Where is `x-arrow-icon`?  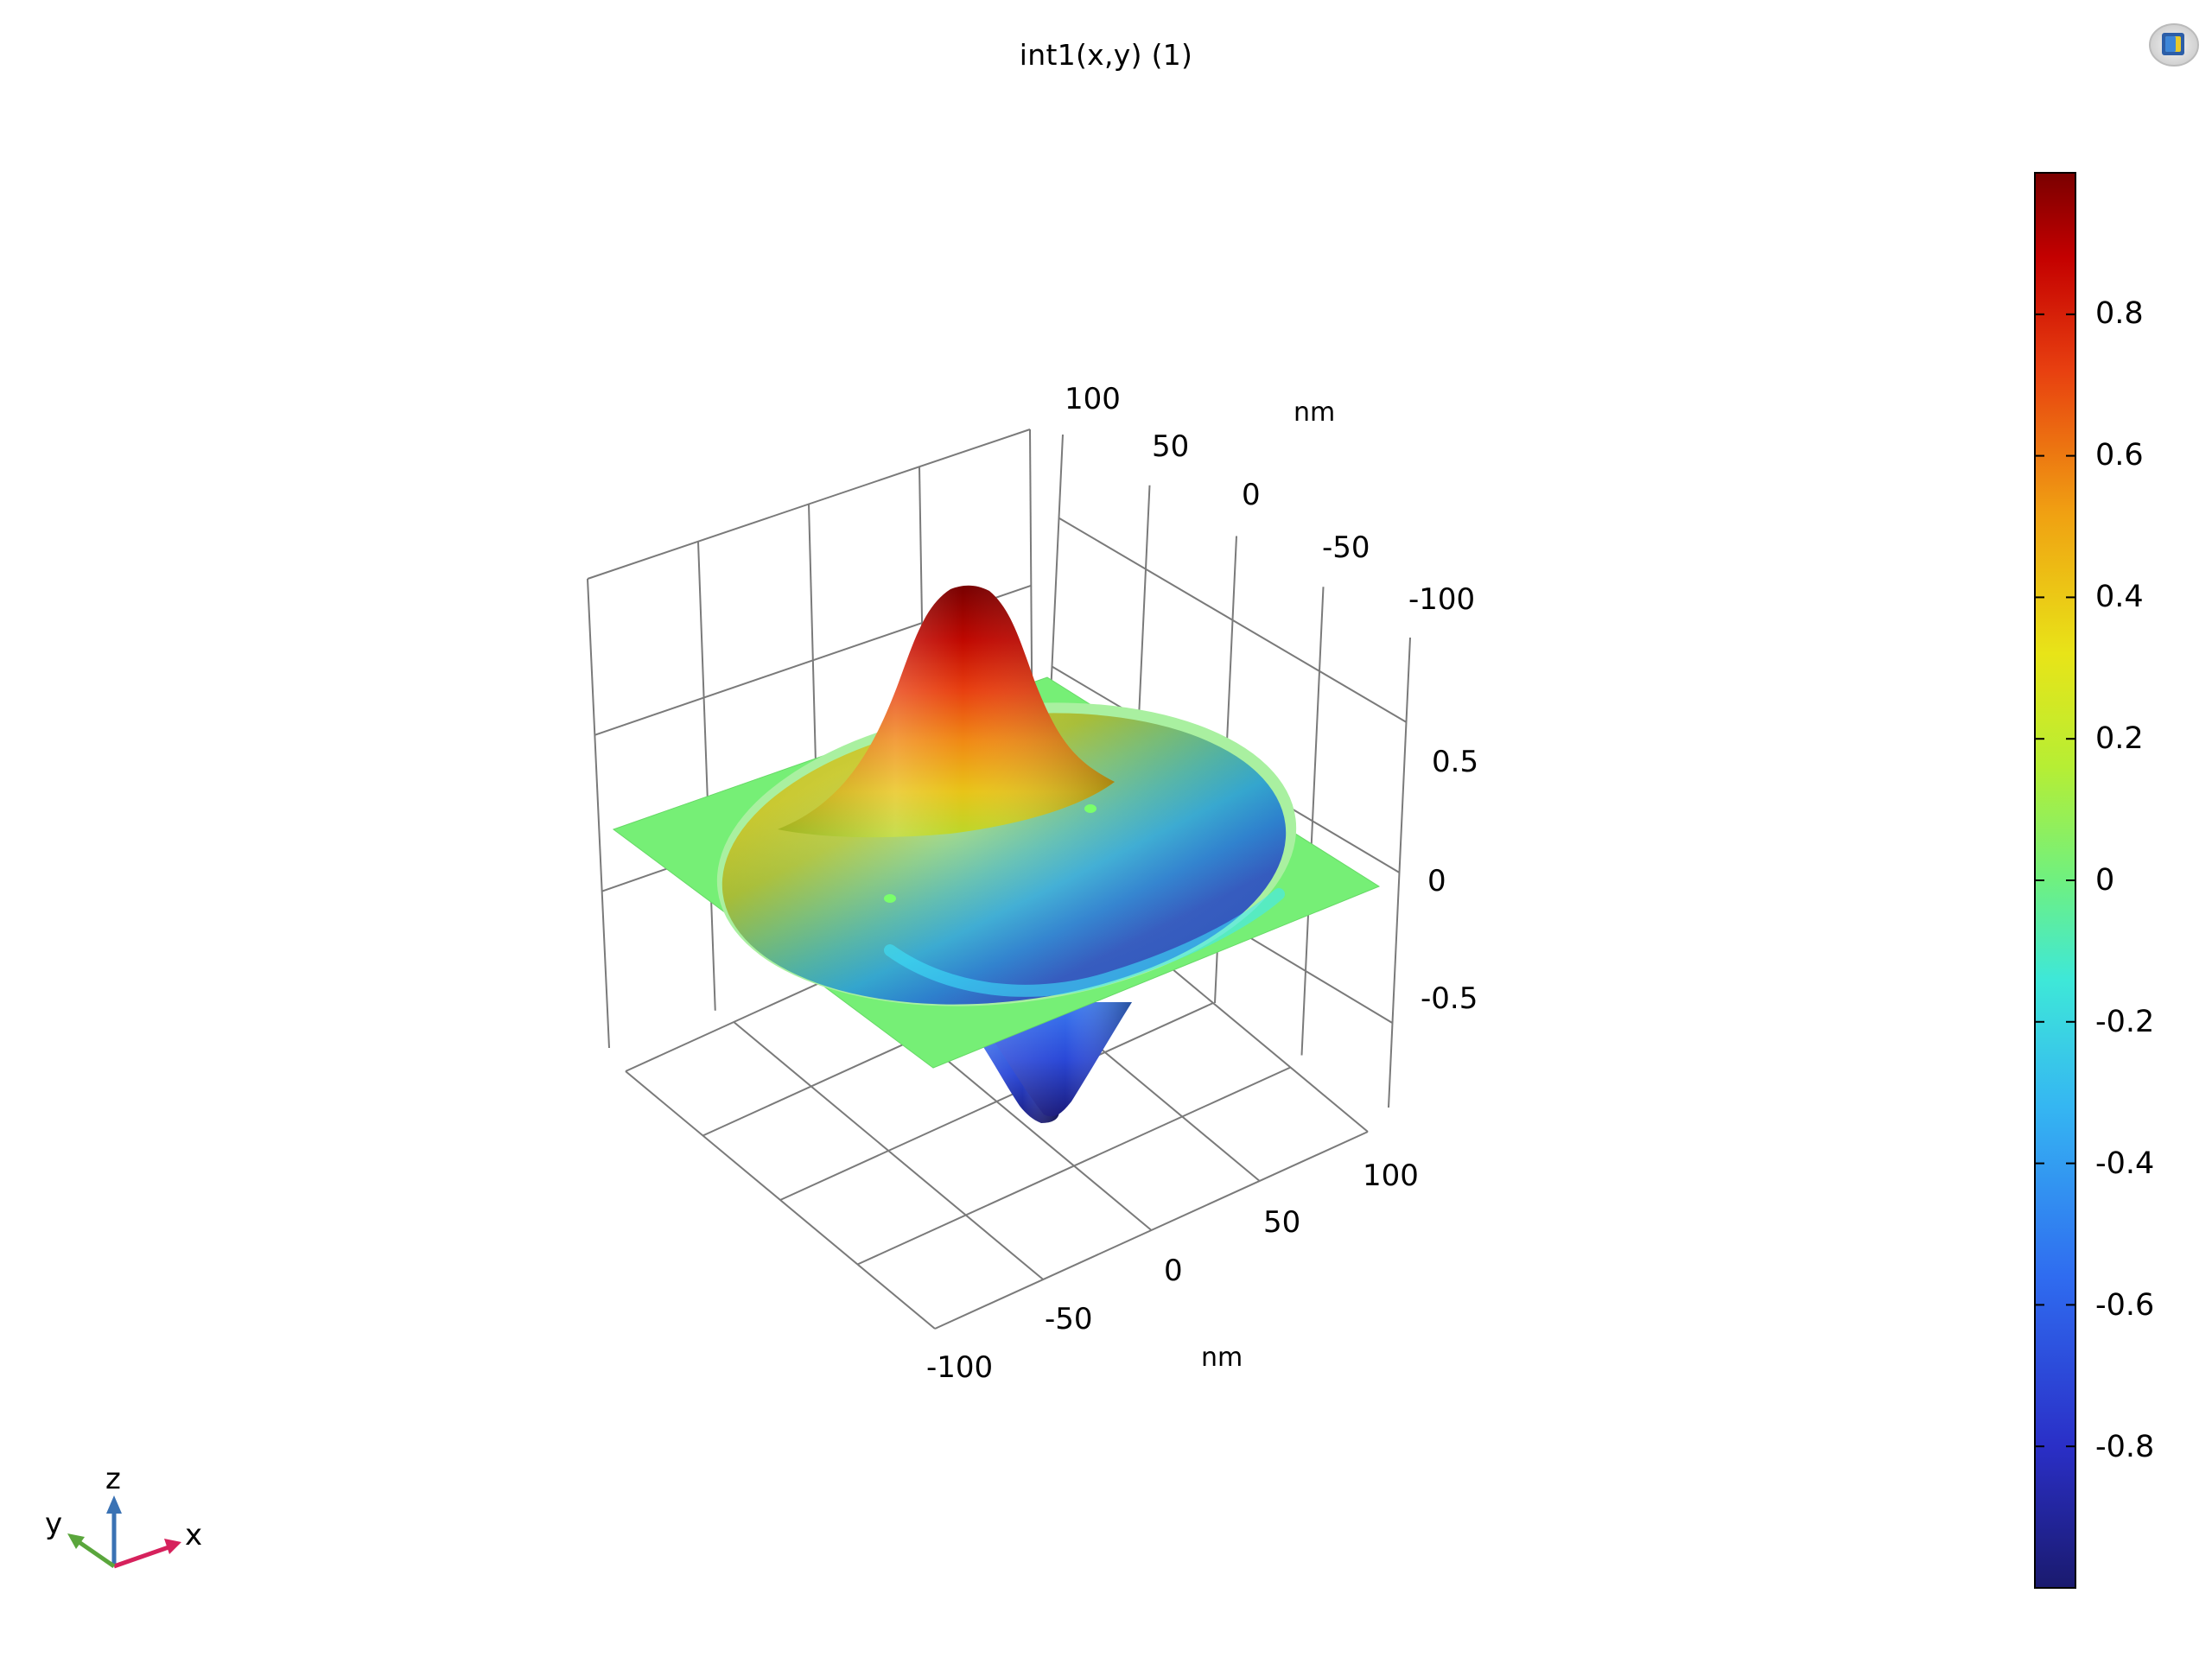 x-arrow-icon is located at coordinates (172, 1546).